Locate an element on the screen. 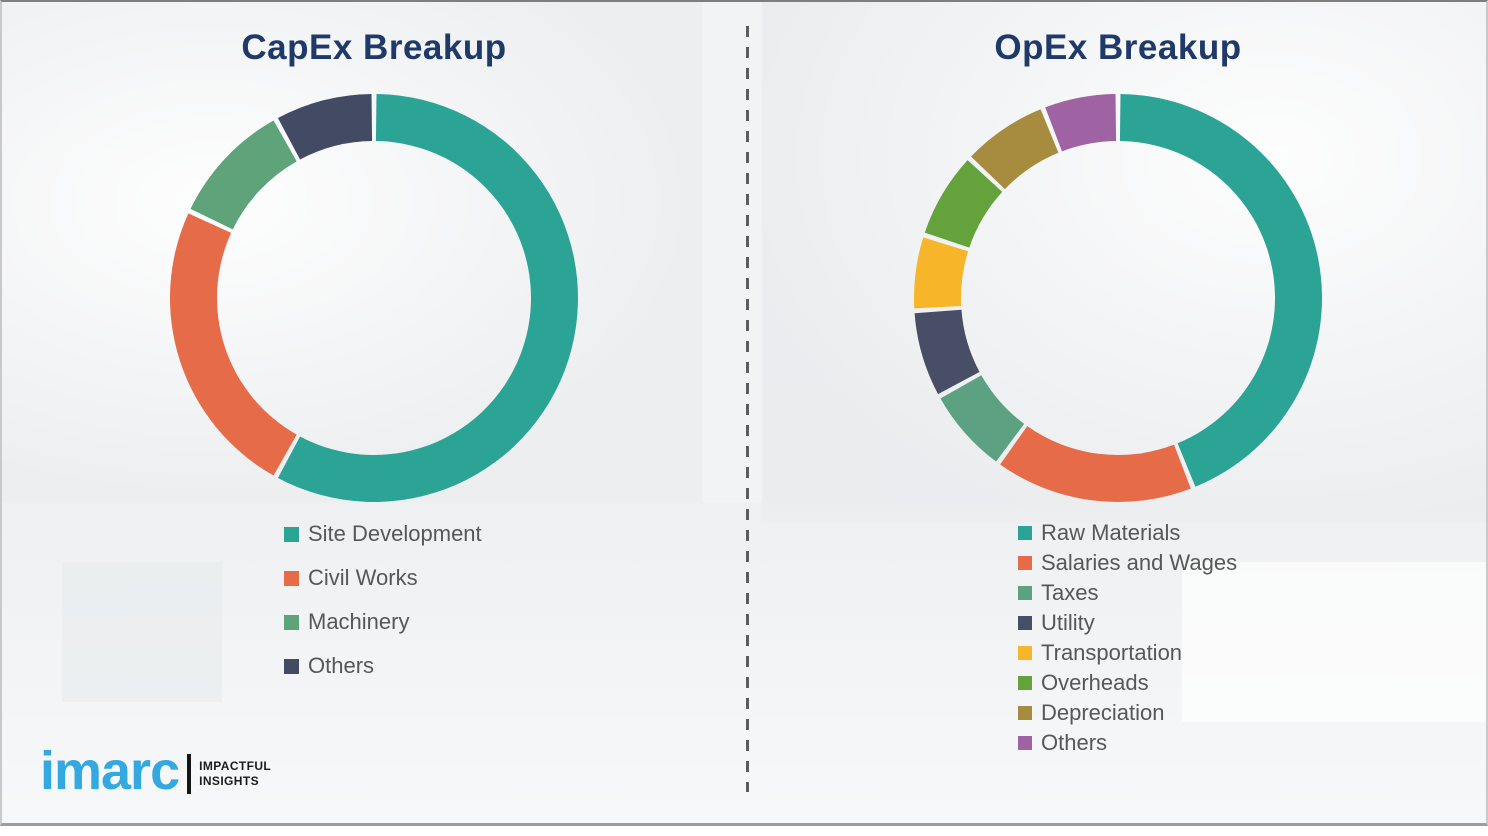 The height and width of the screenshot is (836, 1488). imarc-tagline-line2: INSIGHTS is located at coordinates (229, 781).